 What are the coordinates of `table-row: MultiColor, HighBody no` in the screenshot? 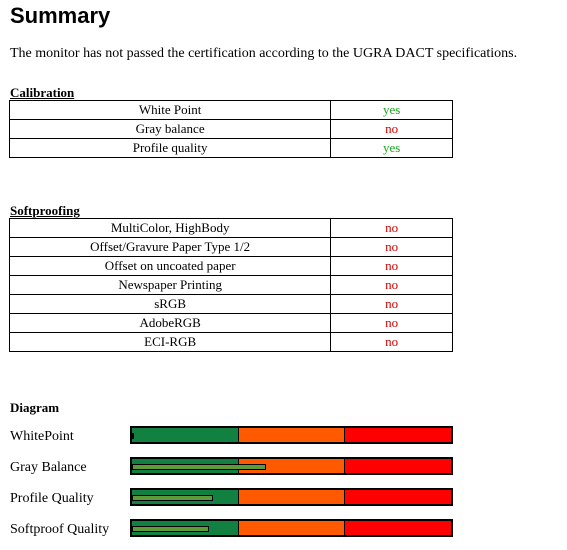 It's located at (230, 228).